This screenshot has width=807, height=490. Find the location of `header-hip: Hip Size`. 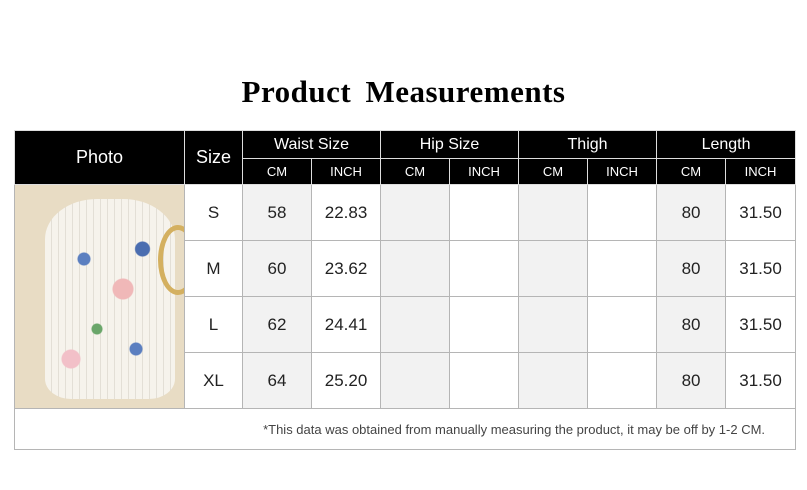

header-hip: Hip Size is located at coordinates (450, 144).